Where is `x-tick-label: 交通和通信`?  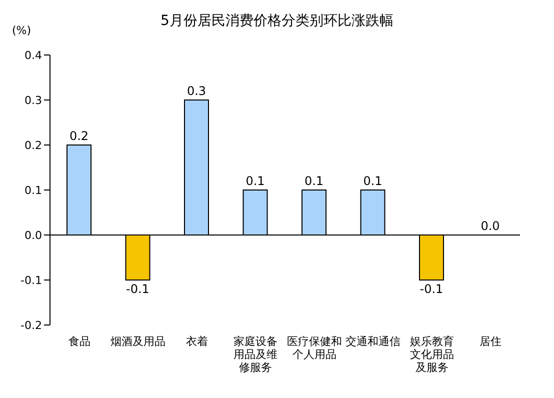
x-tick-label: 交通和通信 is located at coordinates (373, 341).